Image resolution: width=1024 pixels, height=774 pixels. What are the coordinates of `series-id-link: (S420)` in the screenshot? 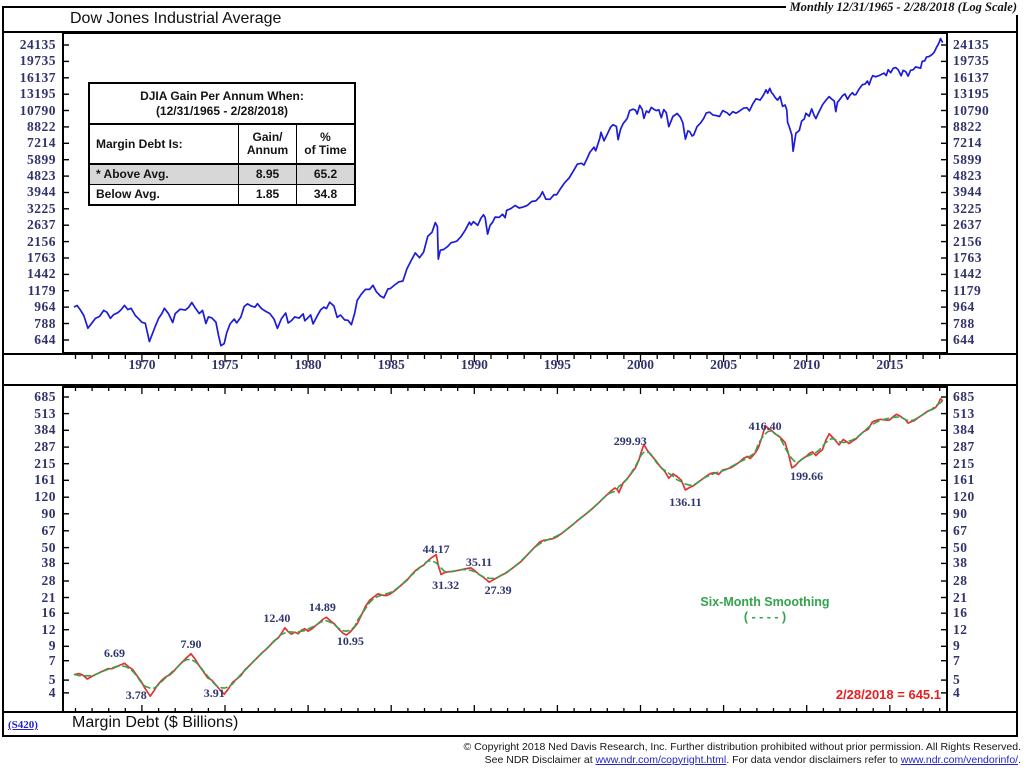 It's located at (23, 725).